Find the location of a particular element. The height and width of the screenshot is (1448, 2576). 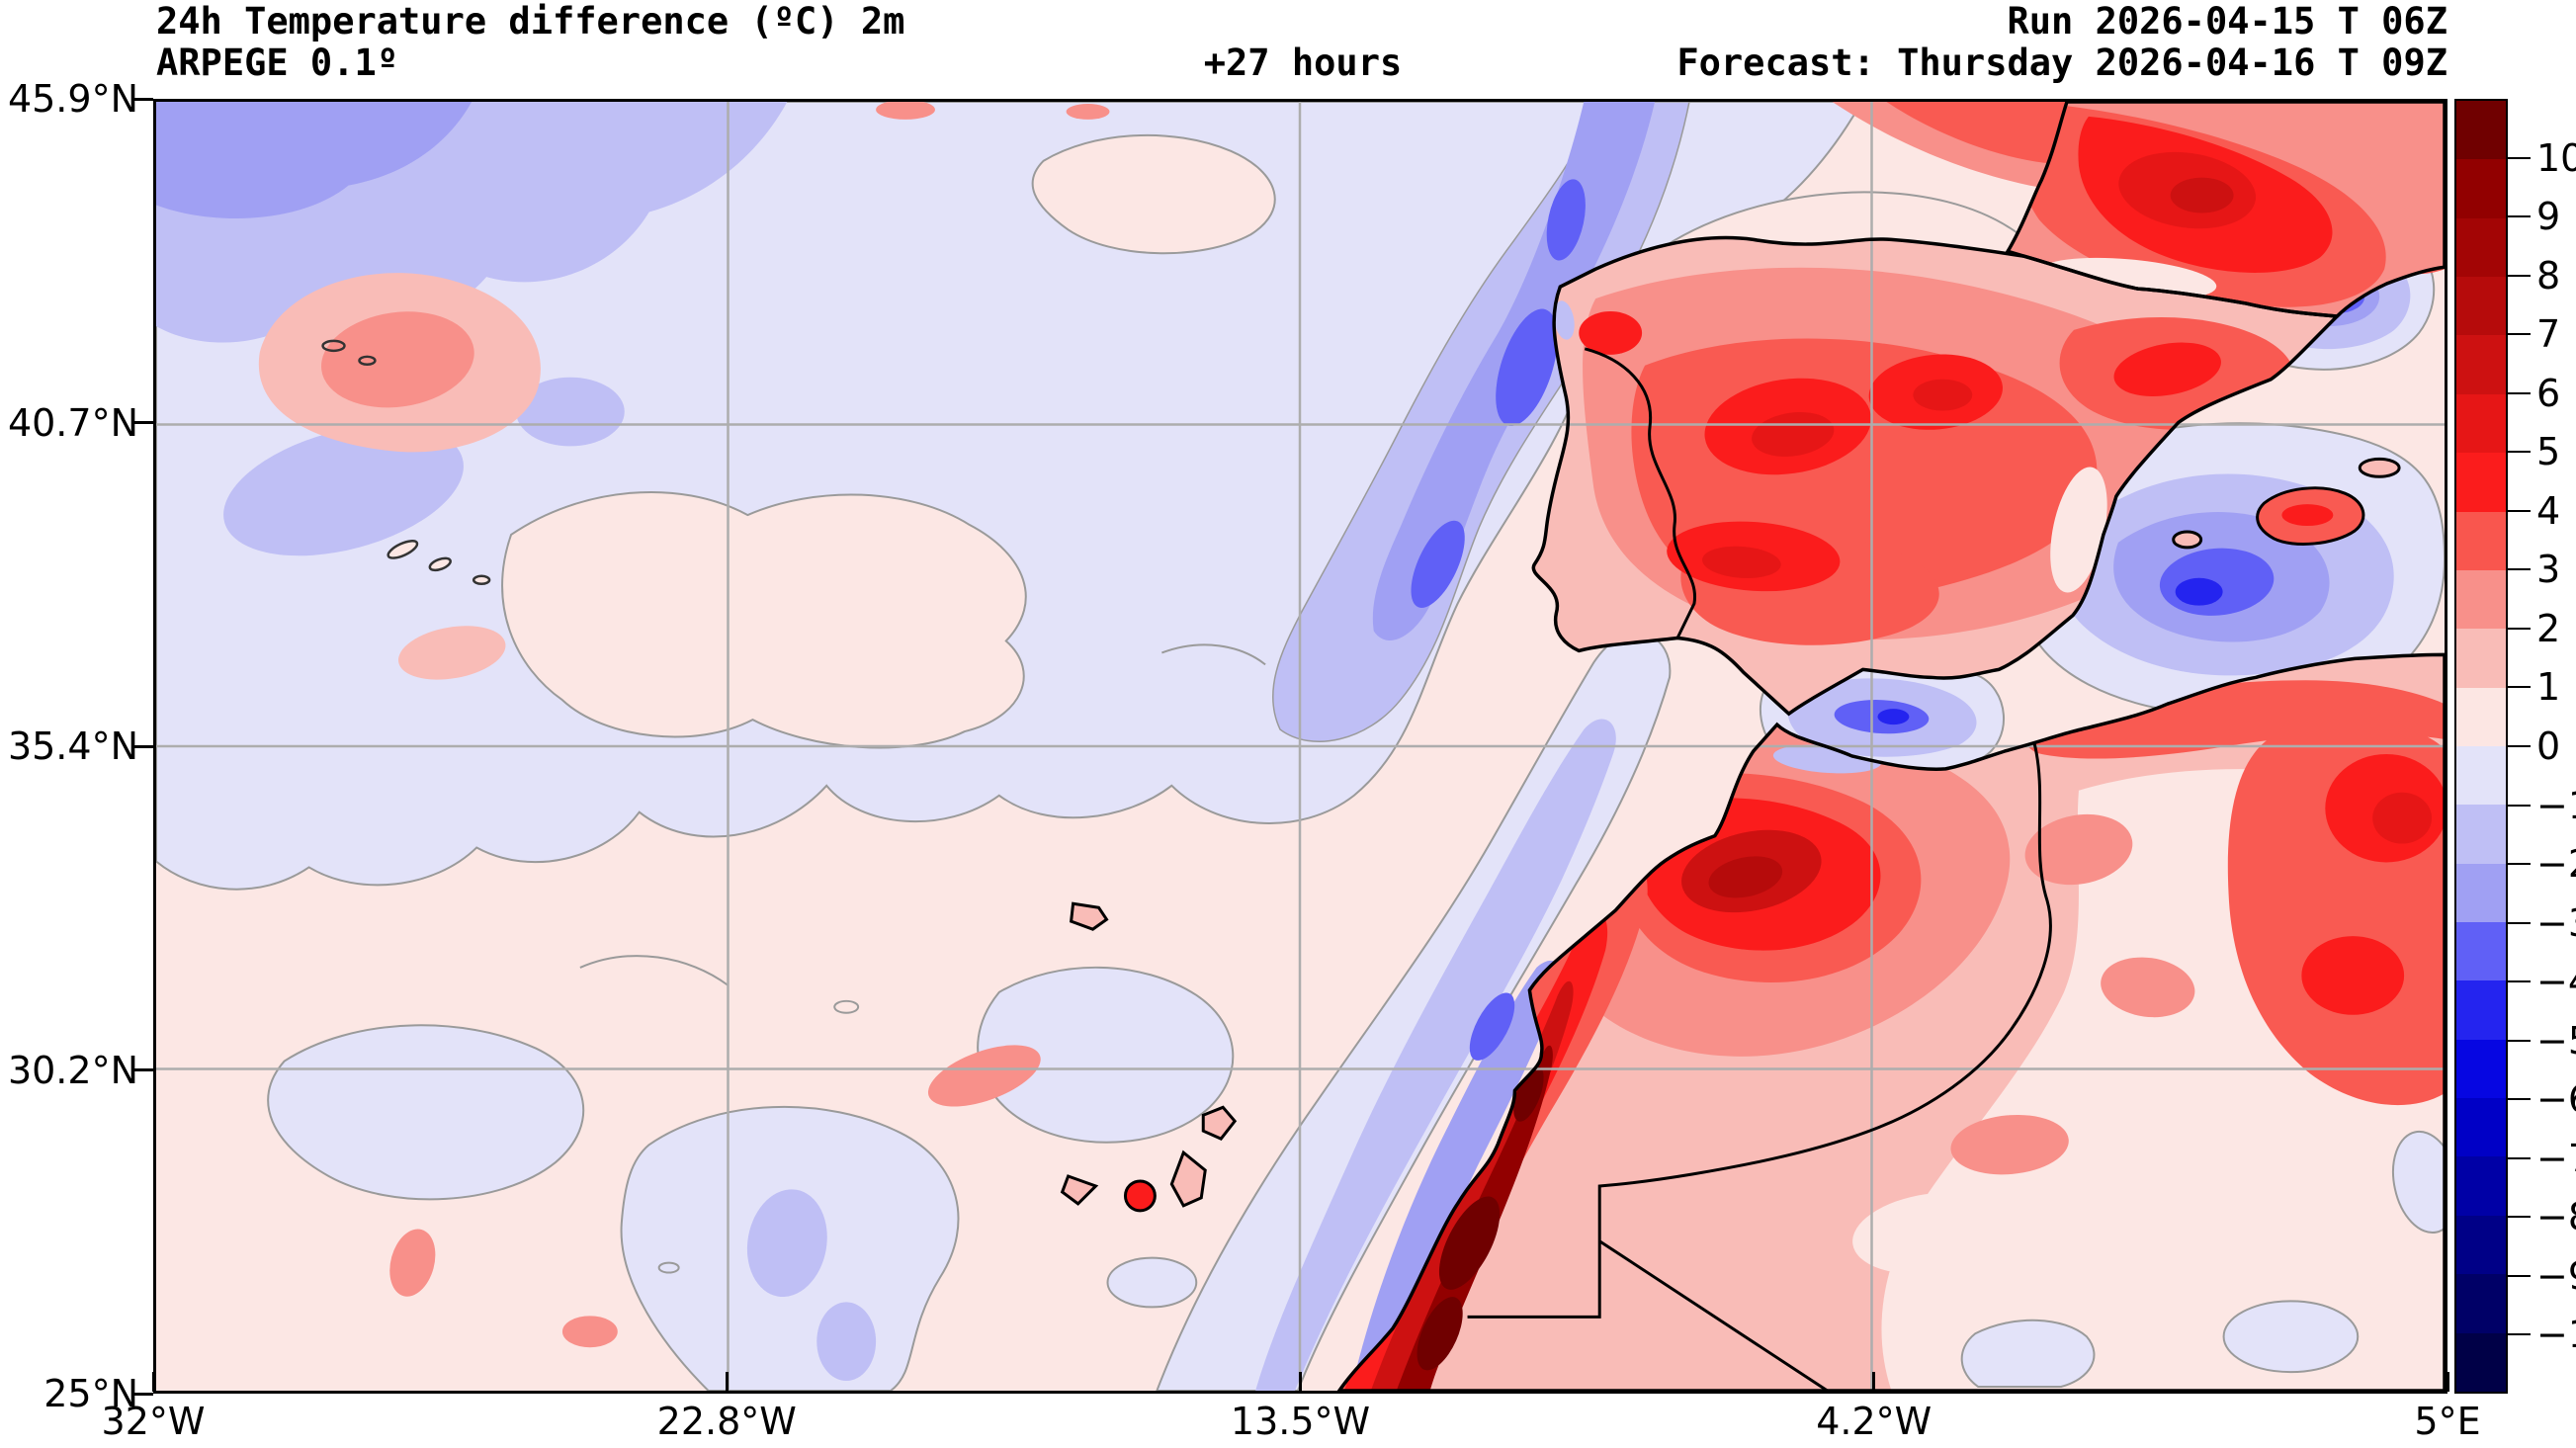

colorbar-tick-label: 5 is located at coordinates (2548, 452).